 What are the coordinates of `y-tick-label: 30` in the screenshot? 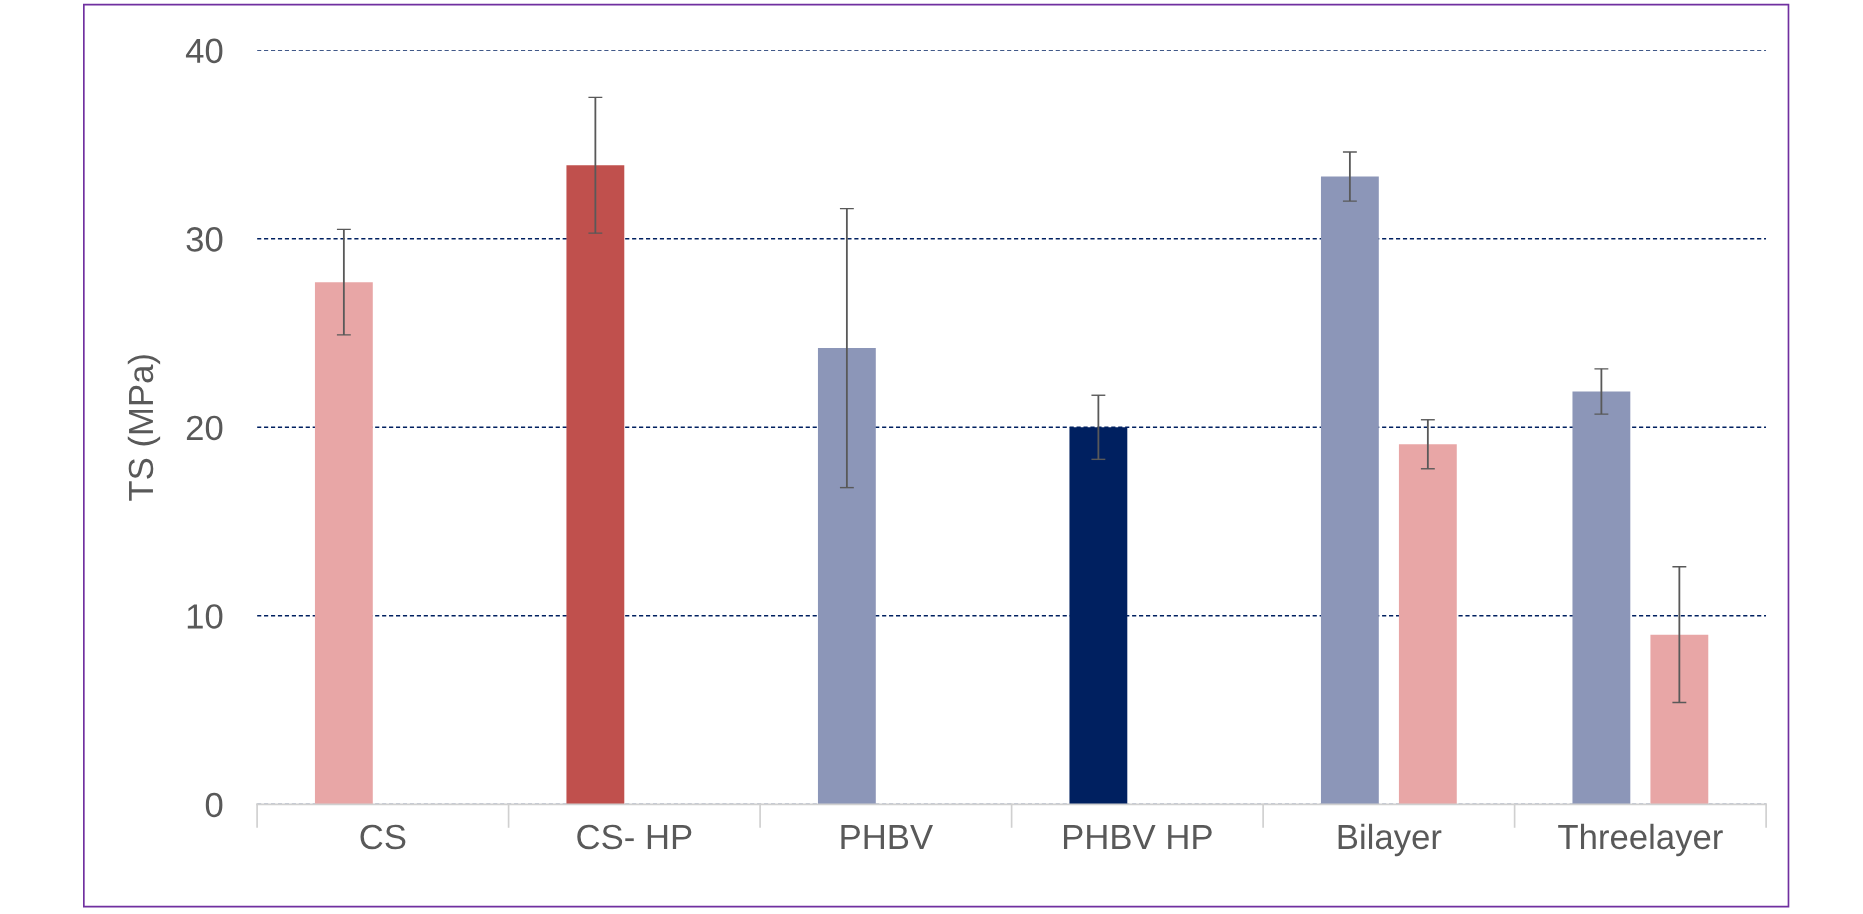 It's located at (204, 239).